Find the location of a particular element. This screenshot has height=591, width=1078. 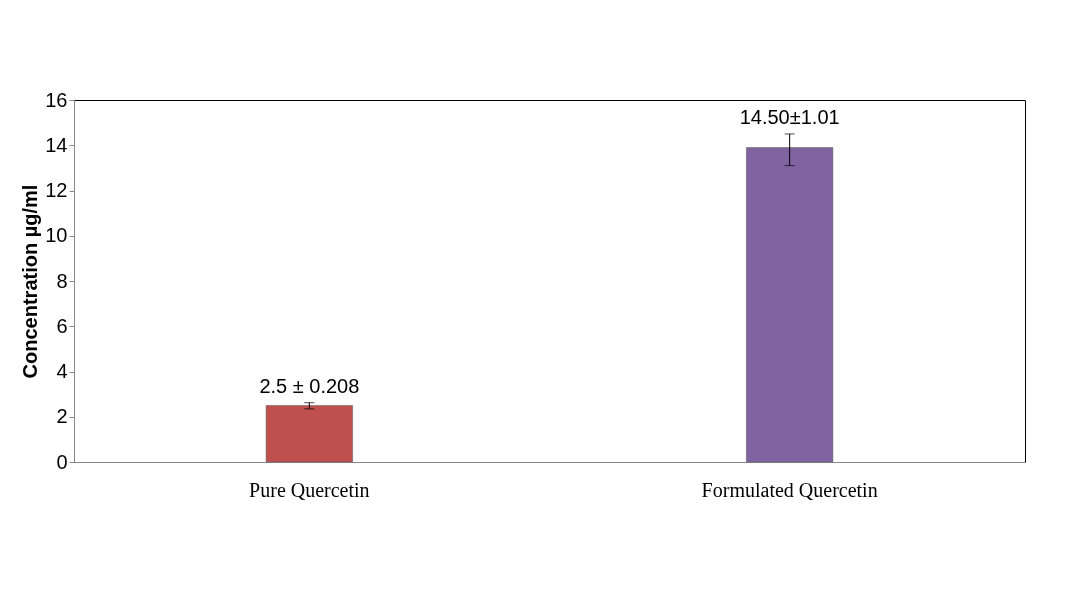

y-tick-label: 8 is located at coordinates (62, 280).